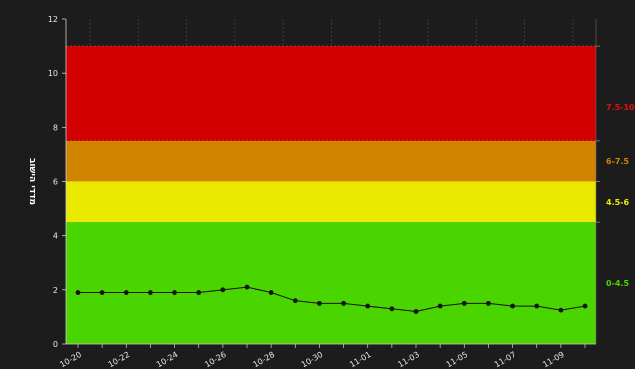 This screenshot has height=369, width=635. Describe the element at coordinates (617, 283) in the screenshot. I see `band-label-0-4.5: 0-4.5` at that location.